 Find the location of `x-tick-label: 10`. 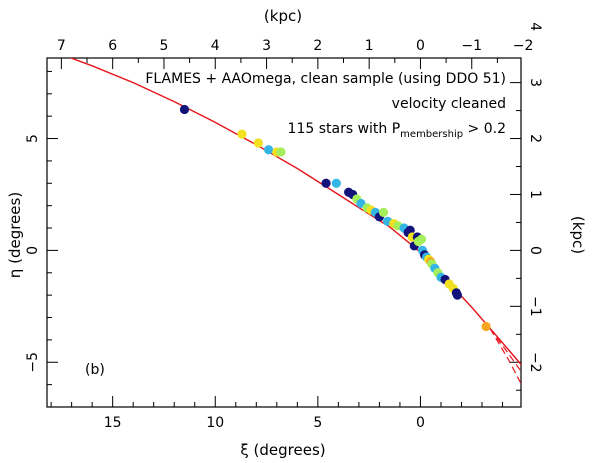

x-tick-label: 10 is located at coordinates (215, 423).